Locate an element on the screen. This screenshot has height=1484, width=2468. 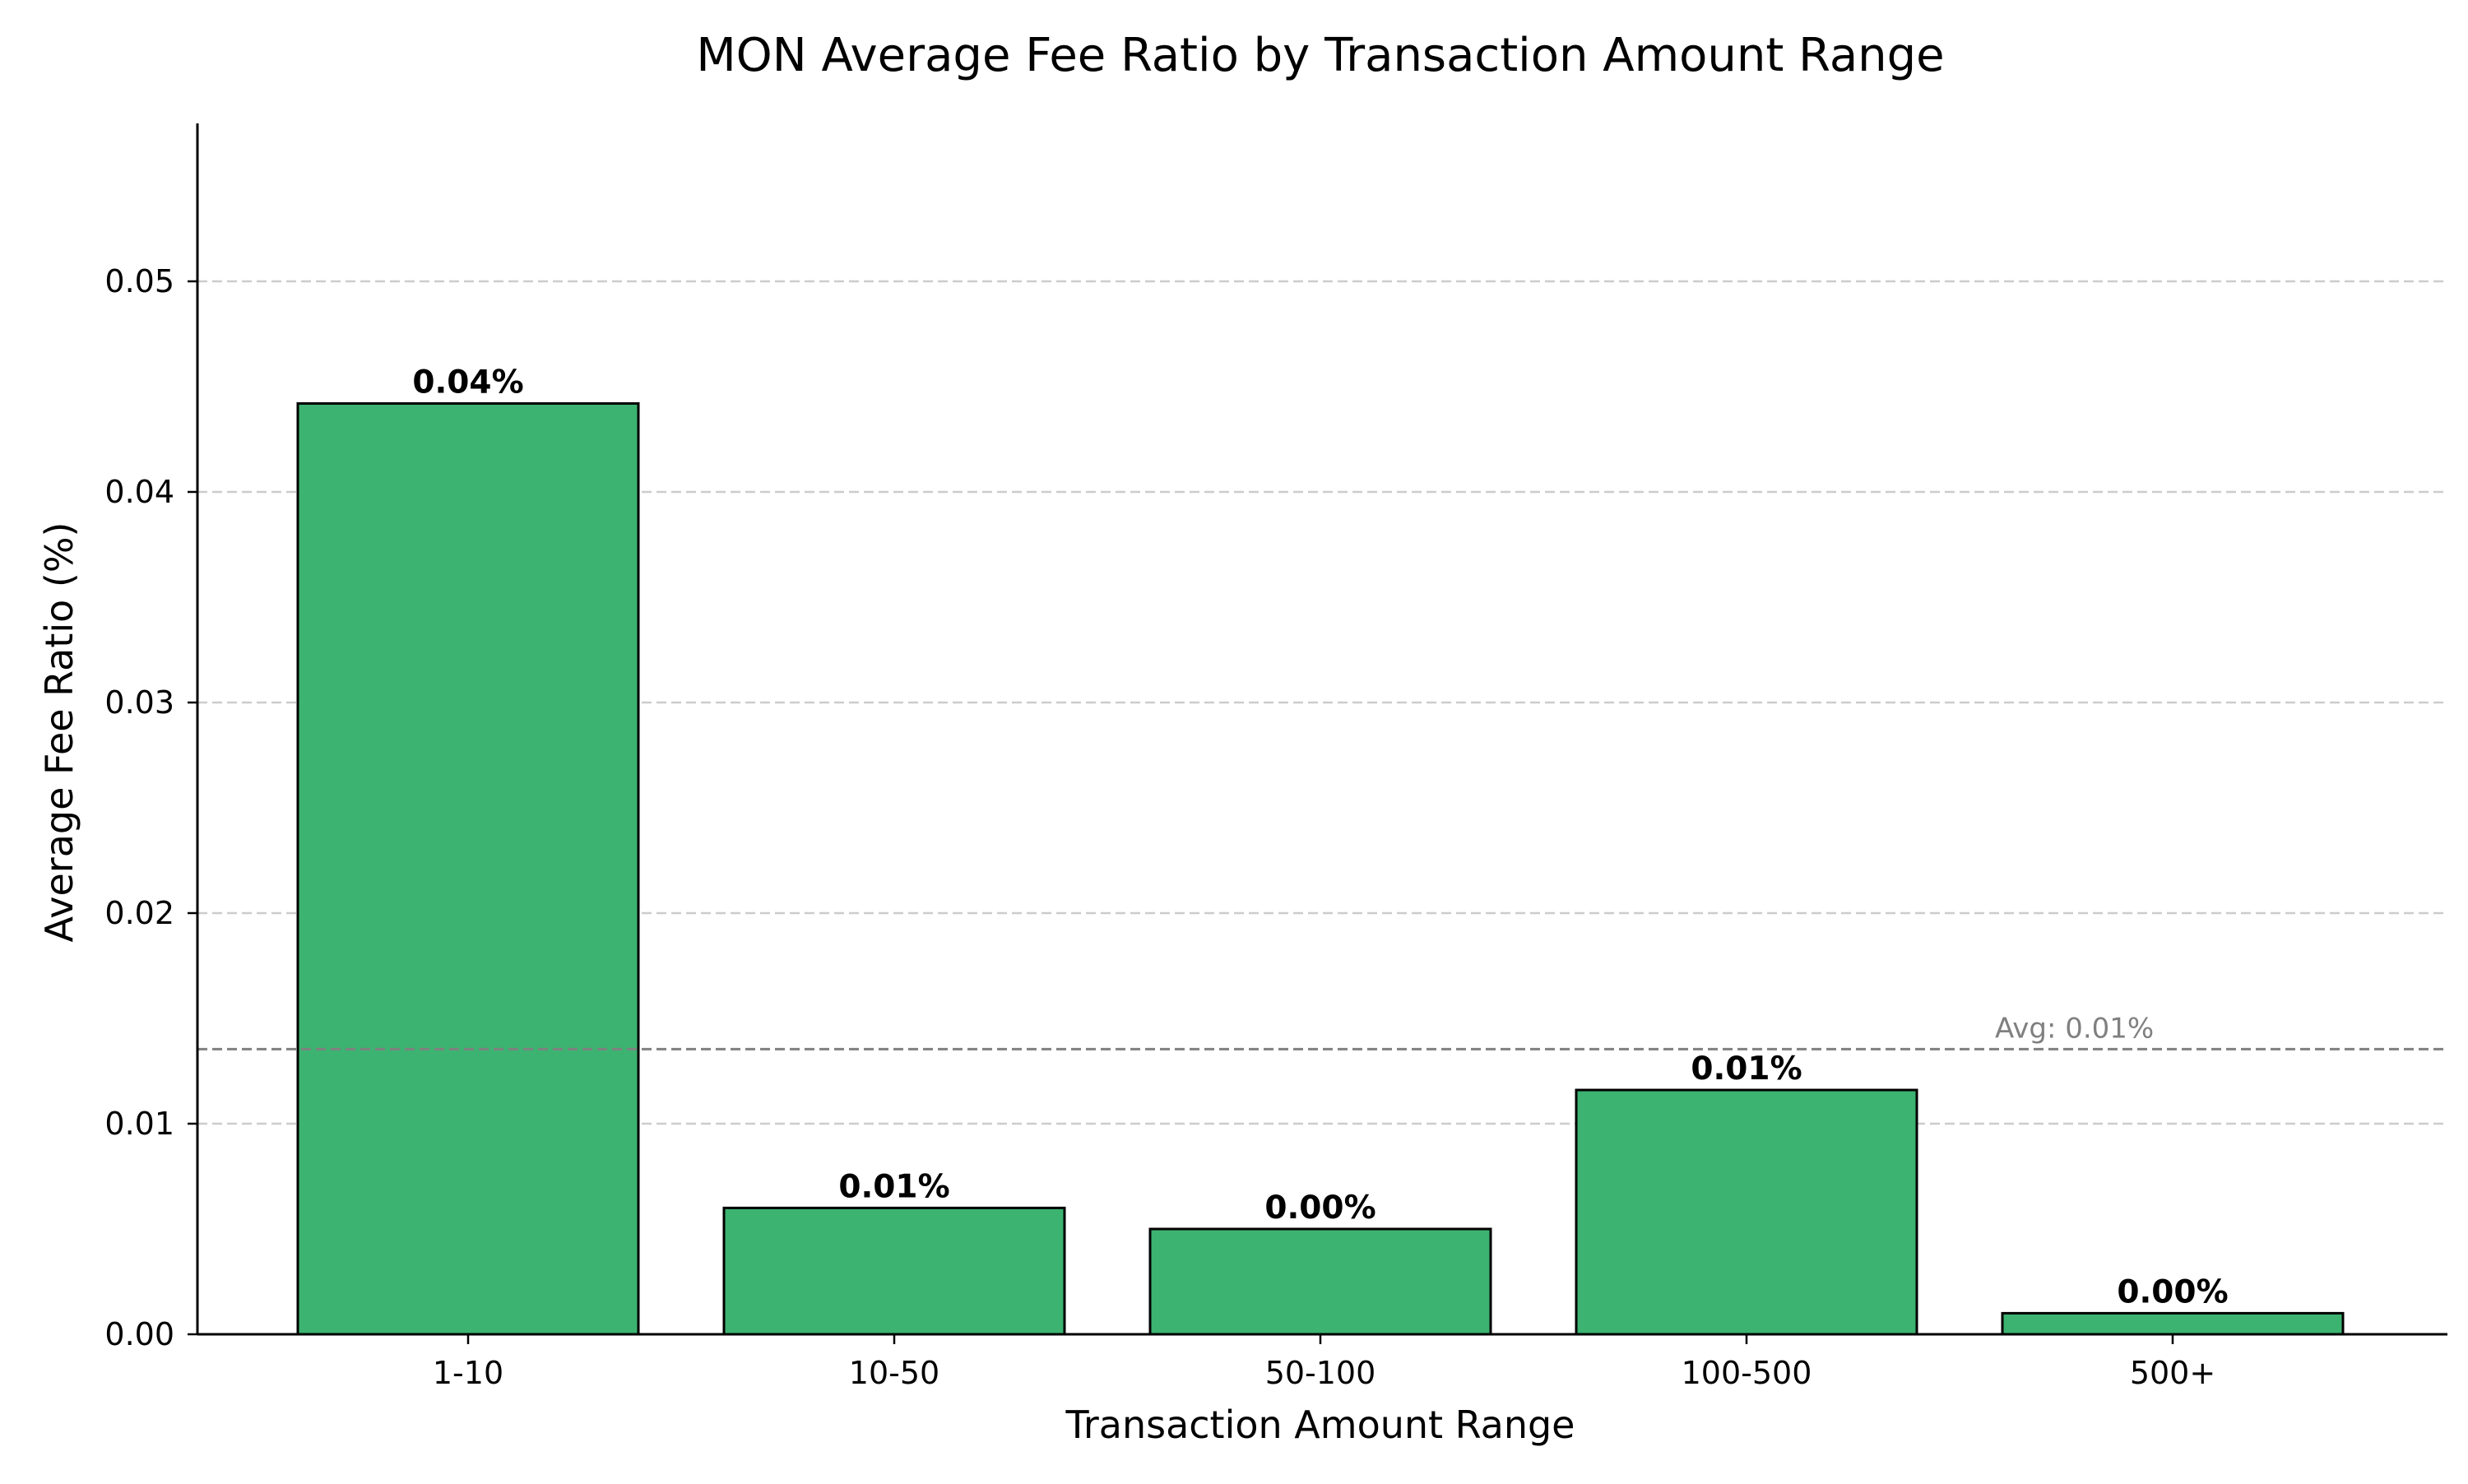
y-tick-label: 0.00 is located at coordinates (139, 1334).